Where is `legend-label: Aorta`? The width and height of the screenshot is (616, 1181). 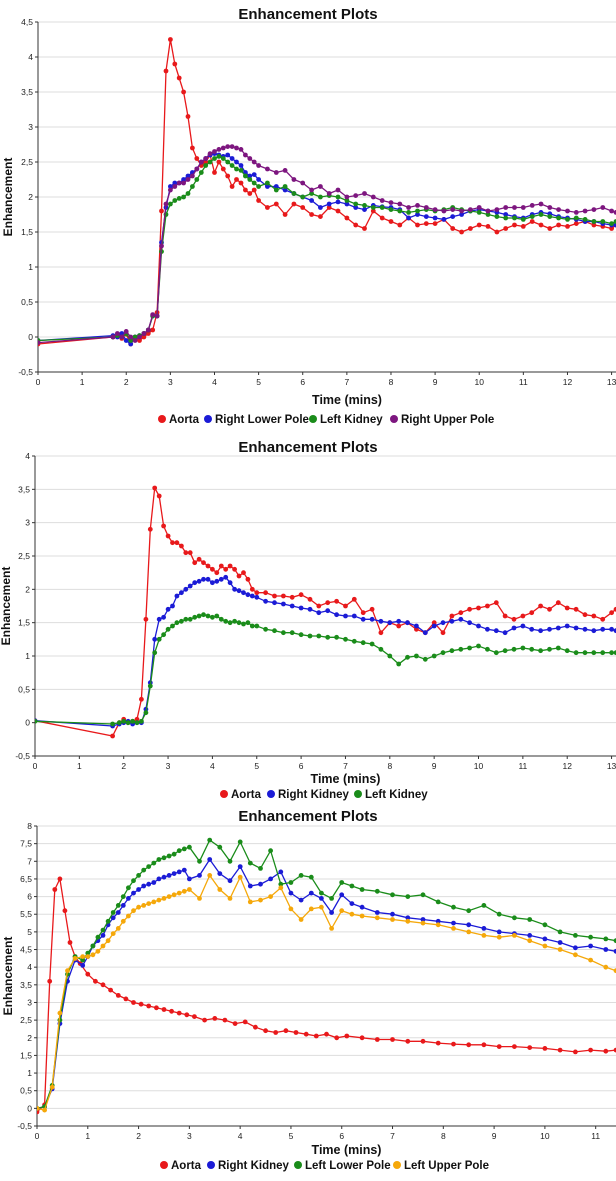 legend-label: Aorta is located at coordinates (246, 795).